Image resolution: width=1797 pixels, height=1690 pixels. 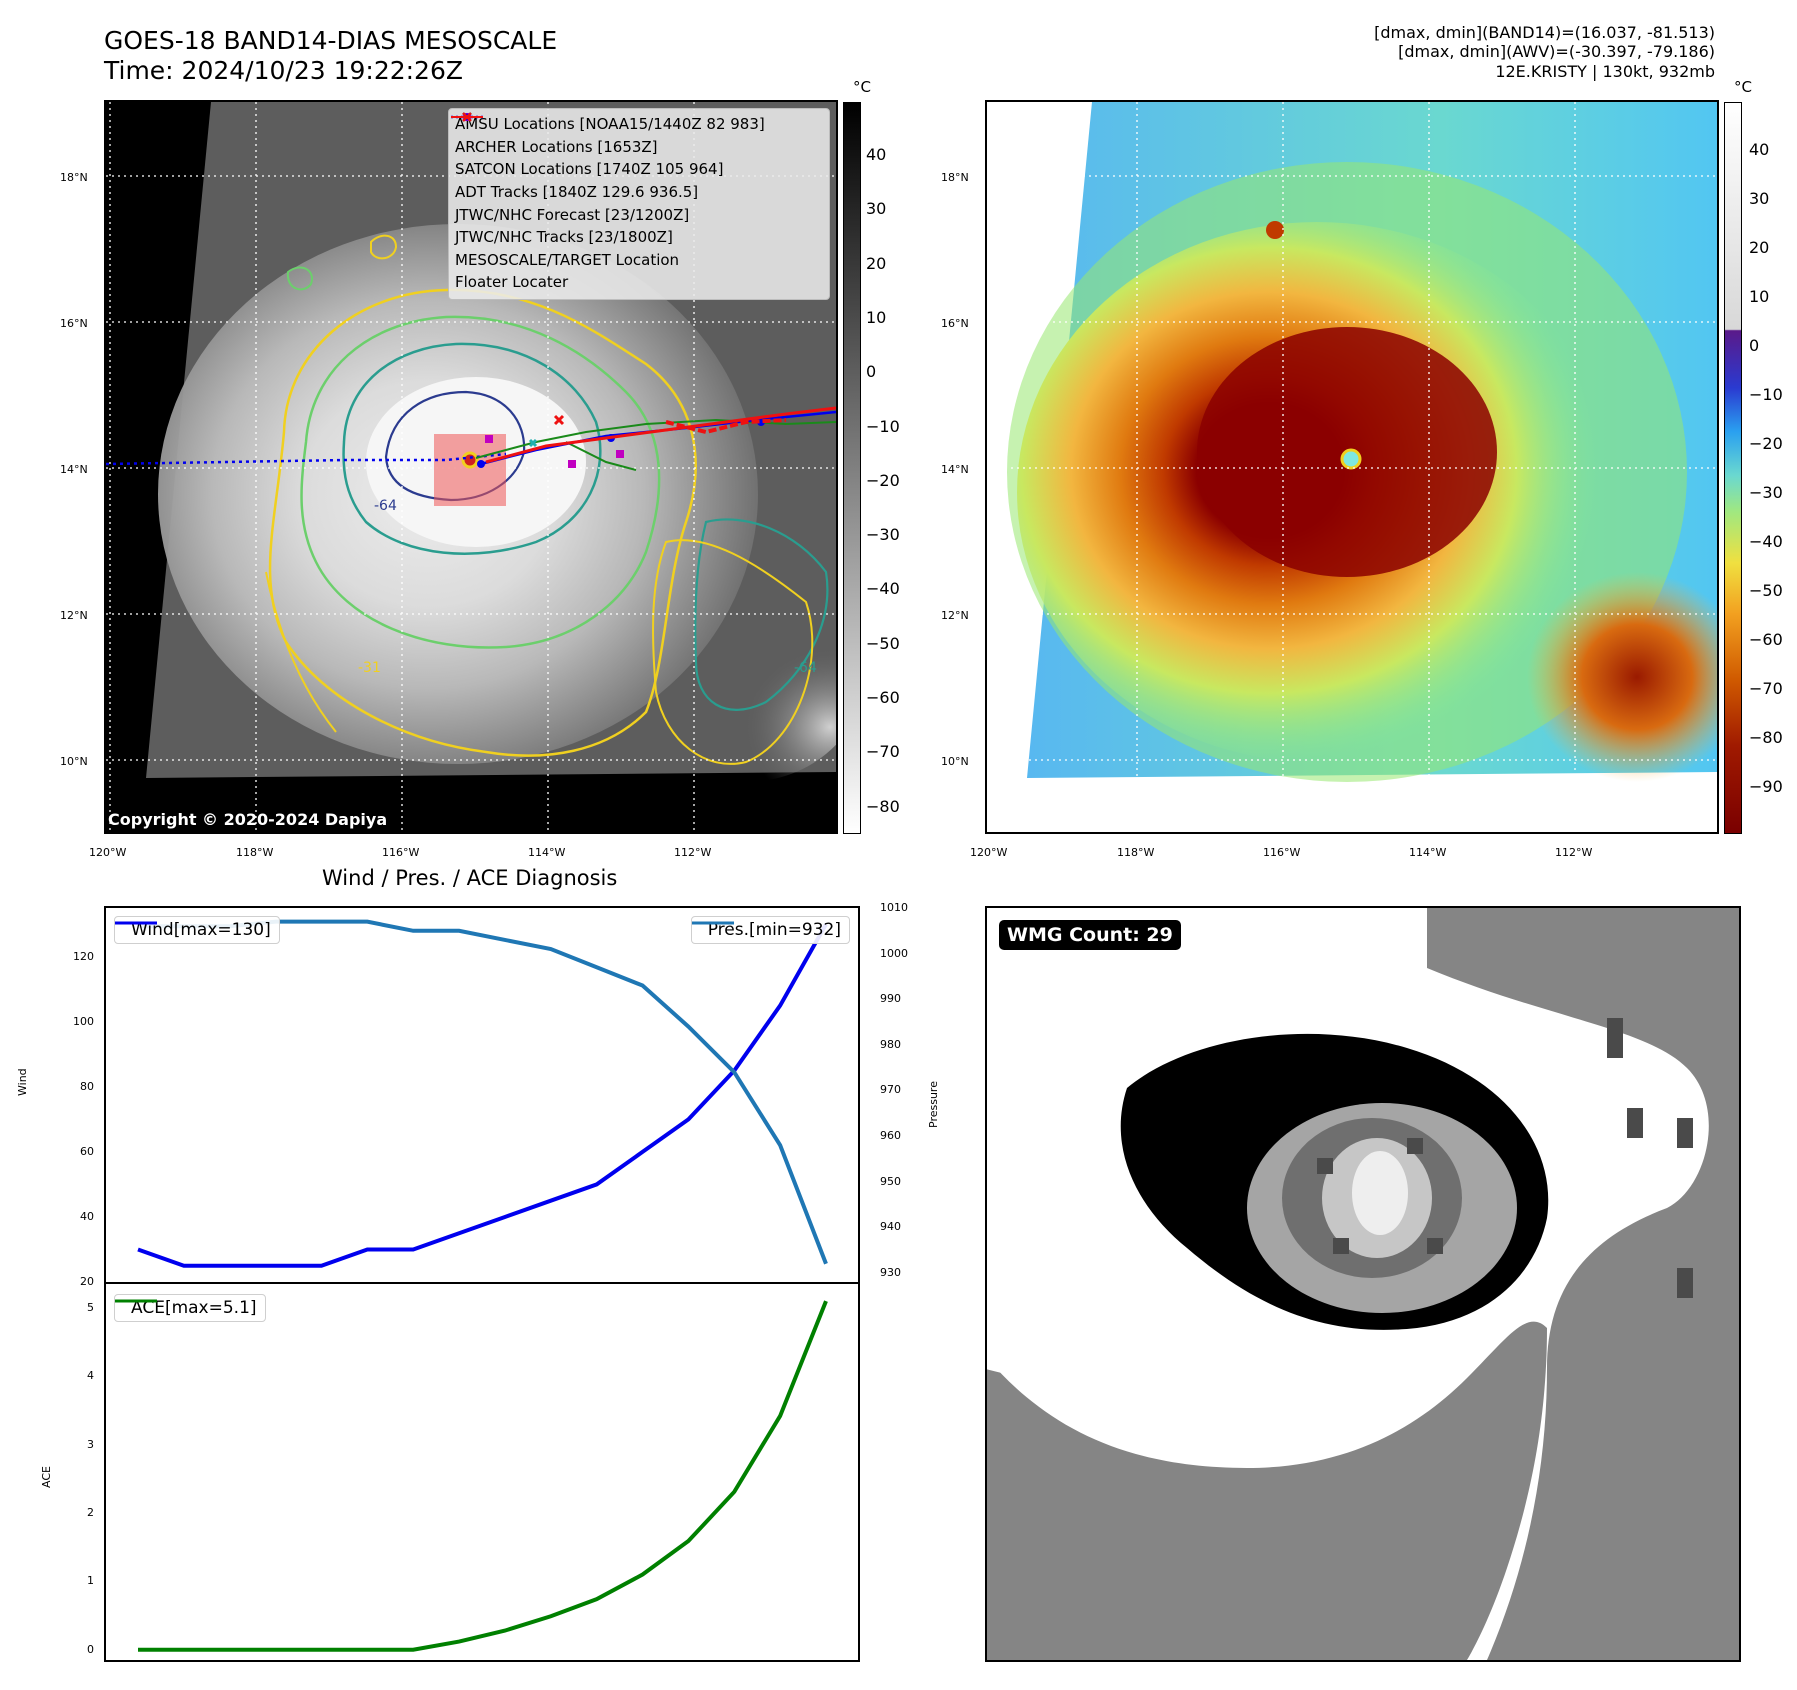 I want to click on cell-color, so click(x=1275, y=230).